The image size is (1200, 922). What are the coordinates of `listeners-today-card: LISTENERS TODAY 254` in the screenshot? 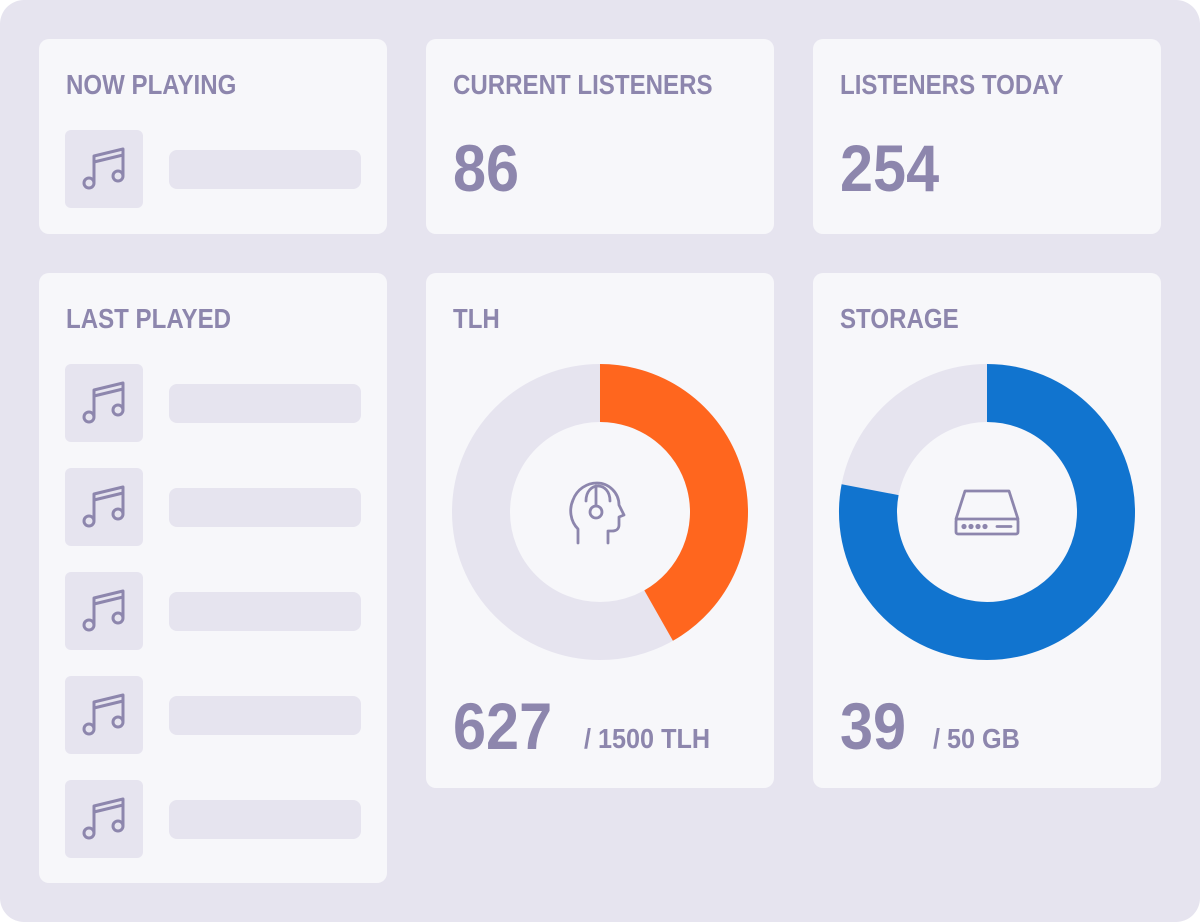 It's located at (987, 136).